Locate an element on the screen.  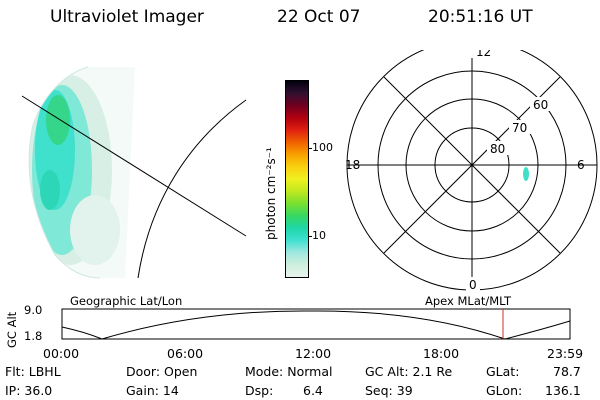
mode-readout: Mode: Normal is located at coordinates (289, 371).